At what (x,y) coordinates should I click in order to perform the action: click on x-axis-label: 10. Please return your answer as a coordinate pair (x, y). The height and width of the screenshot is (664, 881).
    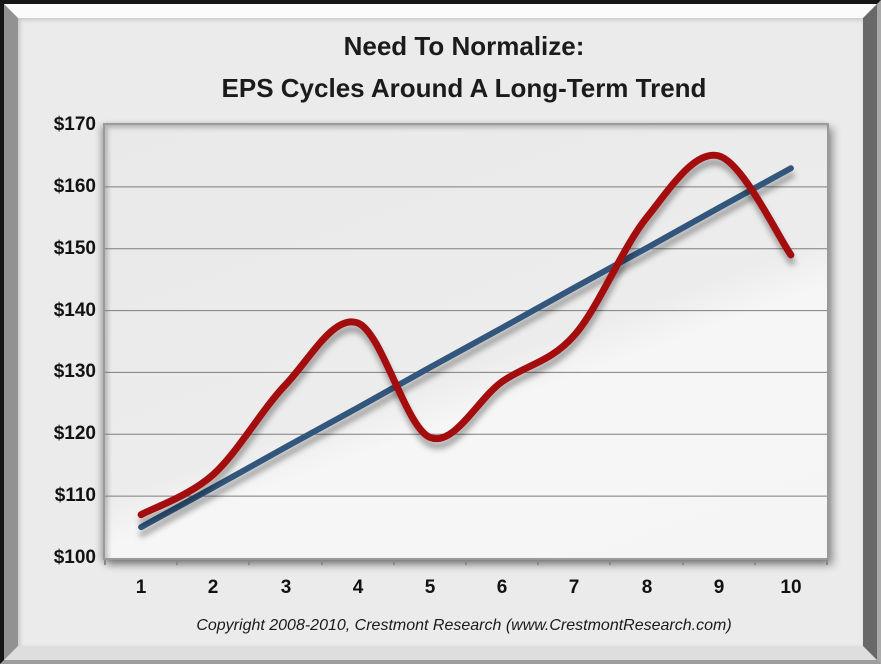
    Looking at the image, I should click on (791, 587).